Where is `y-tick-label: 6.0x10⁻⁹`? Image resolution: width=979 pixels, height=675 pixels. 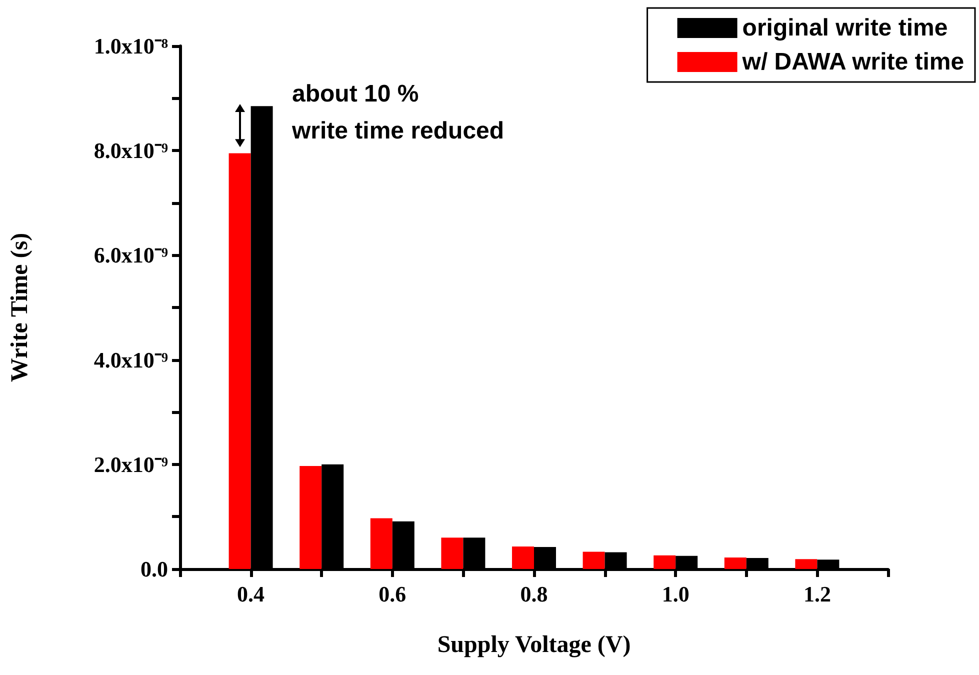 y-tick-label: 6.0x10⁻⁹ is located at coordinates (131, 255).